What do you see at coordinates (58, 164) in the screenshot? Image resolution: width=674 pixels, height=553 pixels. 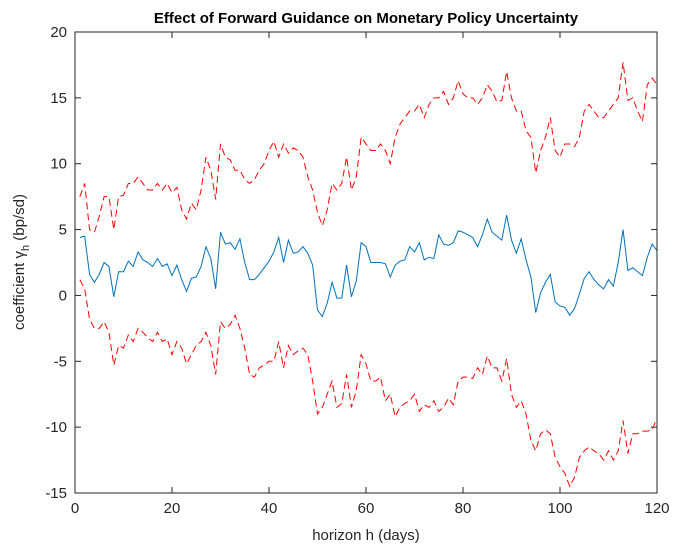 I see `y-tick-label: 10` at bounding box center [58, 164].